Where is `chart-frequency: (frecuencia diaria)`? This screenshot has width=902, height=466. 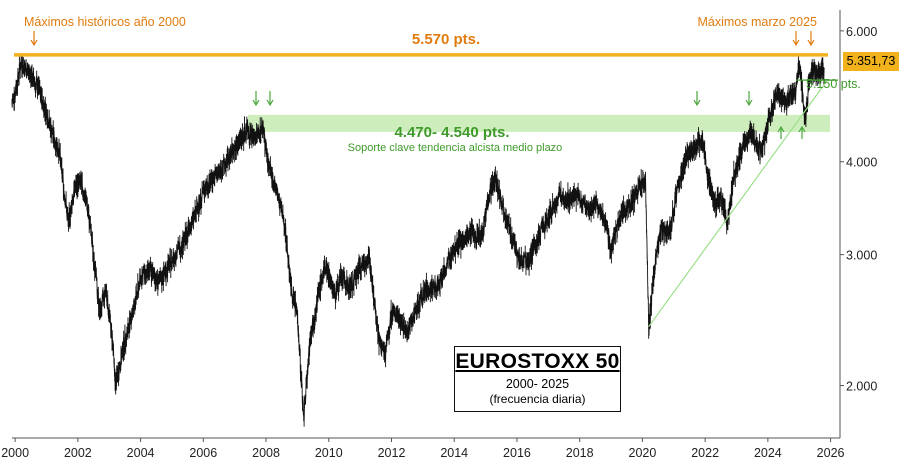
chart-frequency: (frecuencia diaria) is located at coordinates (537, 399).